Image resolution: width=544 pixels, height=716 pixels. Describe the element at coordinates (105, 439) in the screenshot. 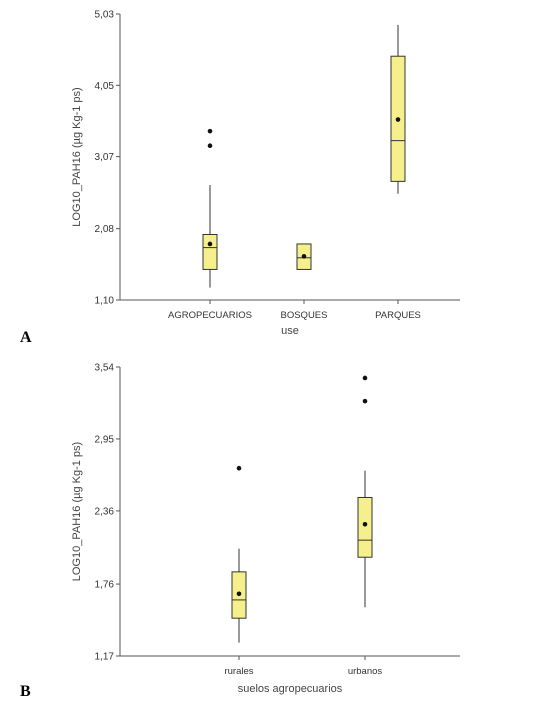

I see `y-tick-label: 2,95` at that location.